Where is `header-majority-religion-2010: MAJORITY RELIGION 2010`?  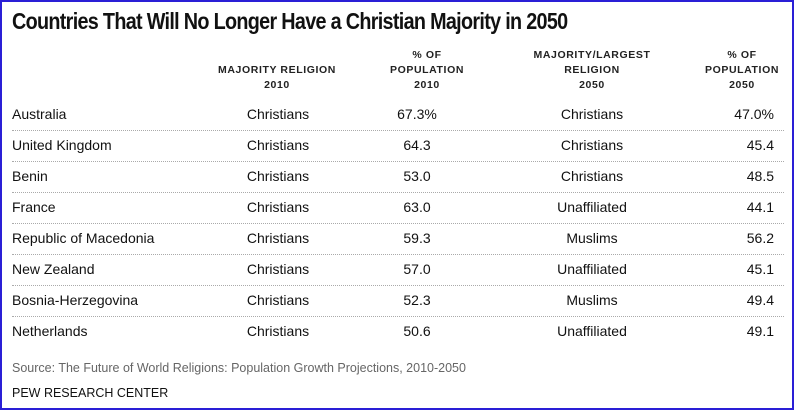
header-majority-religion-2010: MAJORITY RELIGION 2010 is located at coordinates (277, 78).